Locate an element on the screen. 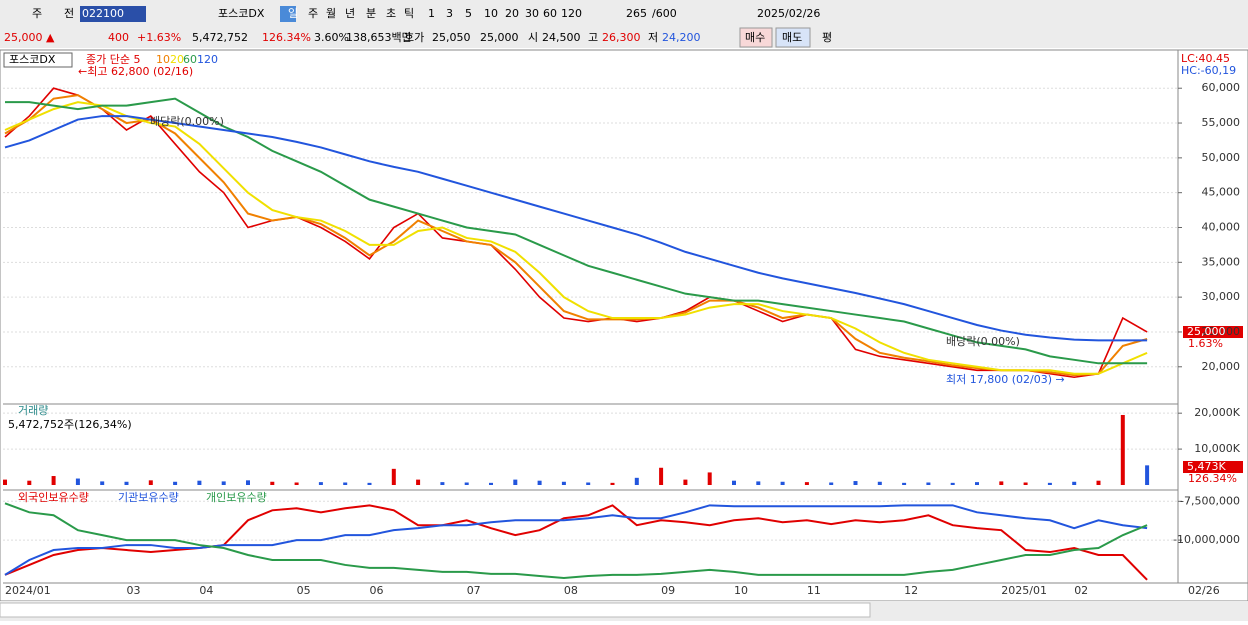  toolbar-label: 265 is located at coordinates (636, 13).